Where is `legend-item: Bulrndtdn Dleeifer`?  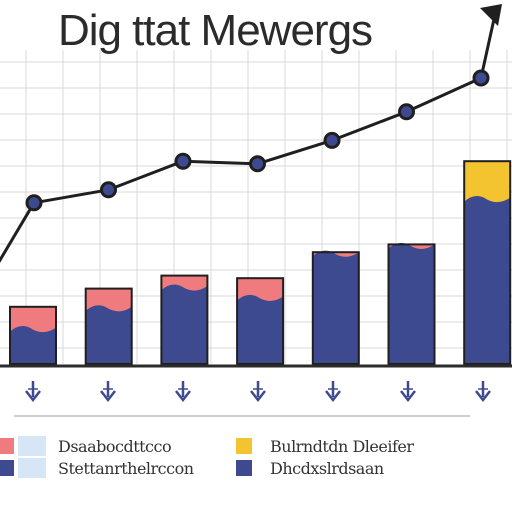
legend-item: Bulrndtdn Dleeifer is located at coordinates (325, 446).